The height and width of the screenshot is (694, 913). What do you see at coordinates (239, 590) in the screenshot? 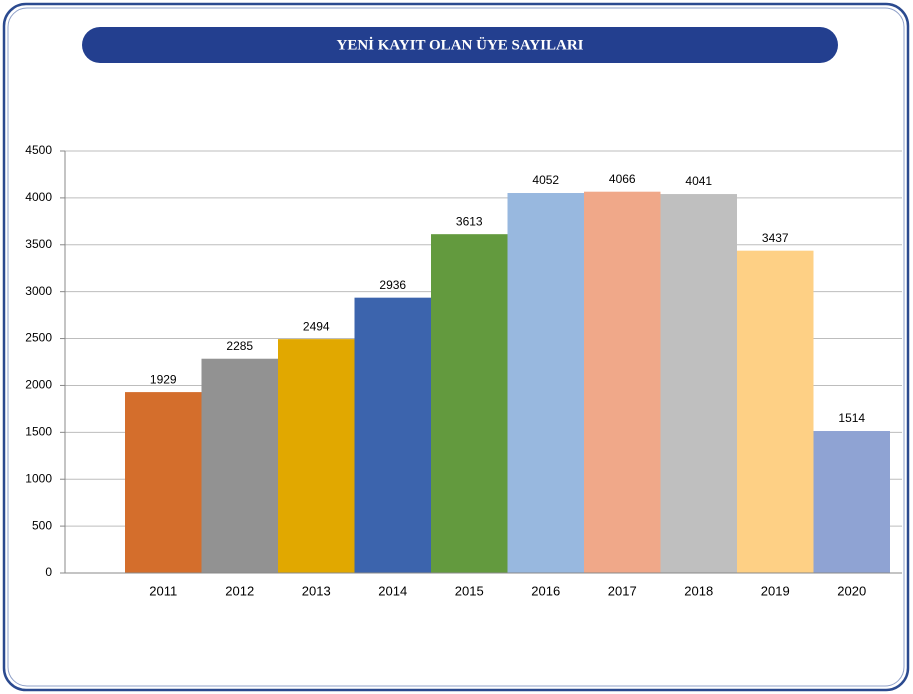
I see `x-tick-label: 2012` at bounding box center [239, 590].